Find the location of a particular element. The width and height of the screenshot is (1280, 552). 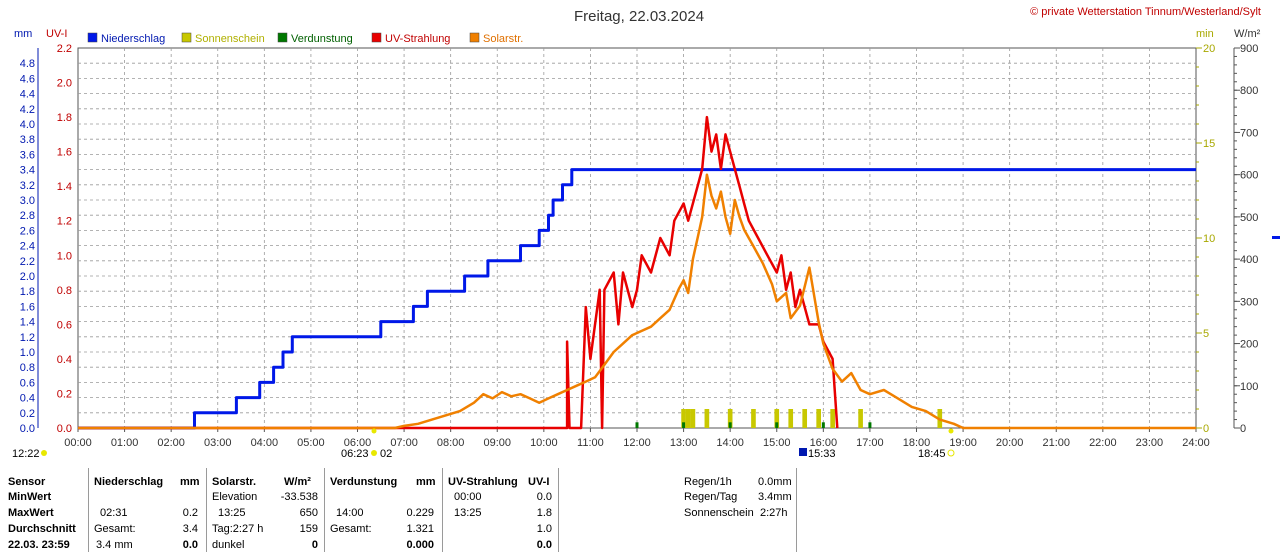

niederschlag-now-value: 0.0 is located at coordinates (190, 545).